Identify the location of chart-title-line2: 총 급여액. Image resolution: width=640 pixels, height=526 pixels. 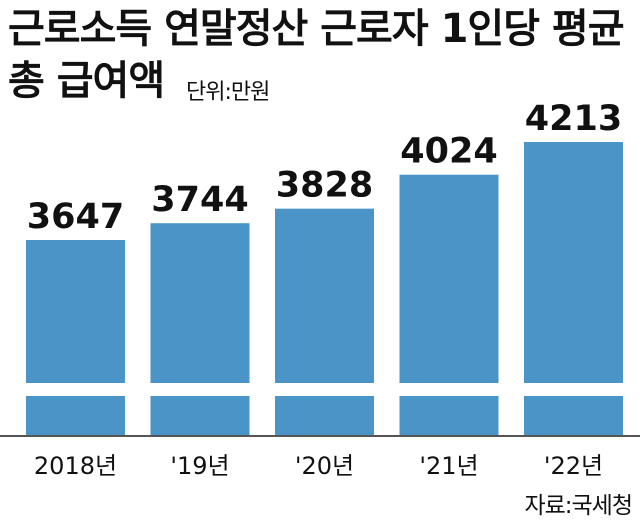
(86, 81).